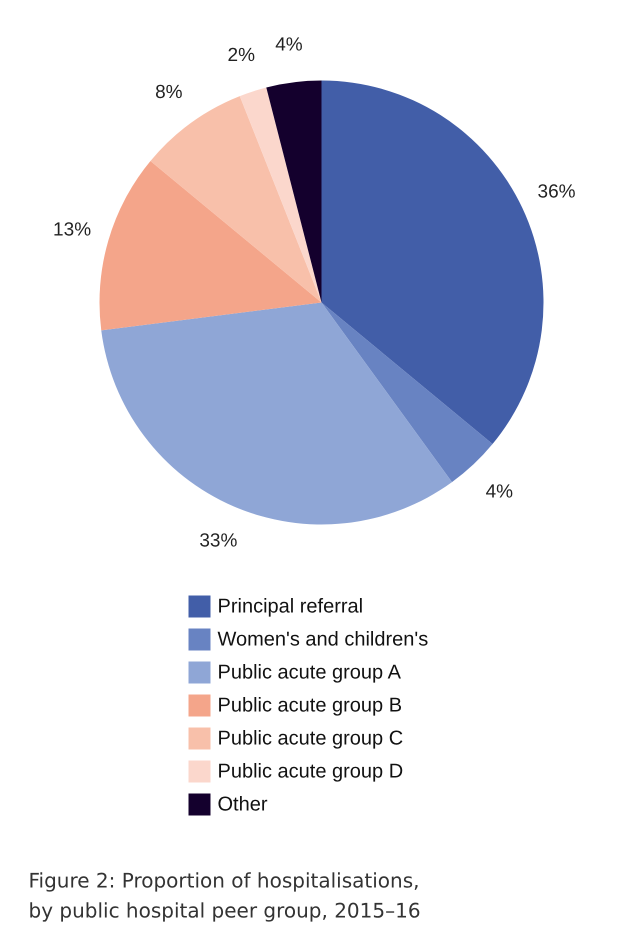 The image size is (624, 951). What do you see at coordinates (323, 639) in the screenshot?
I see `legend-label: Women's and children's` at bounding box center [323, 639].